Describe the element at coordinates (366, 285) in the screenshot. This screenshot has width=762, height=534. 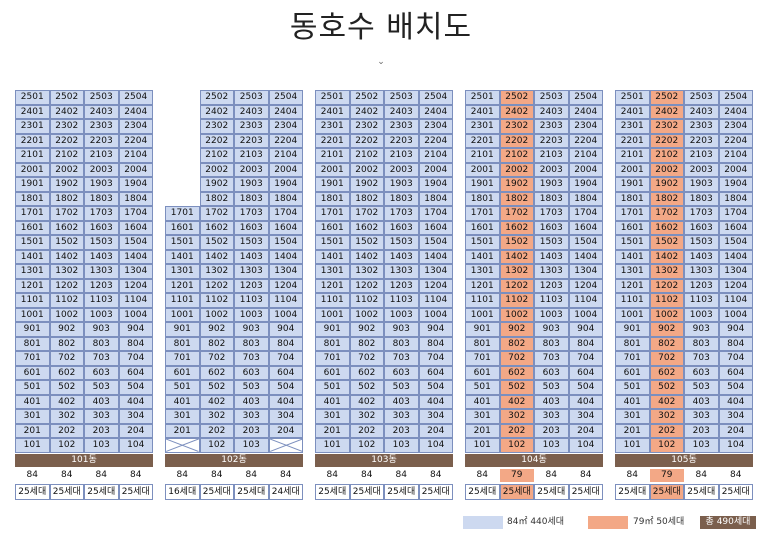
I see `unit-cell: 1202` at that location.